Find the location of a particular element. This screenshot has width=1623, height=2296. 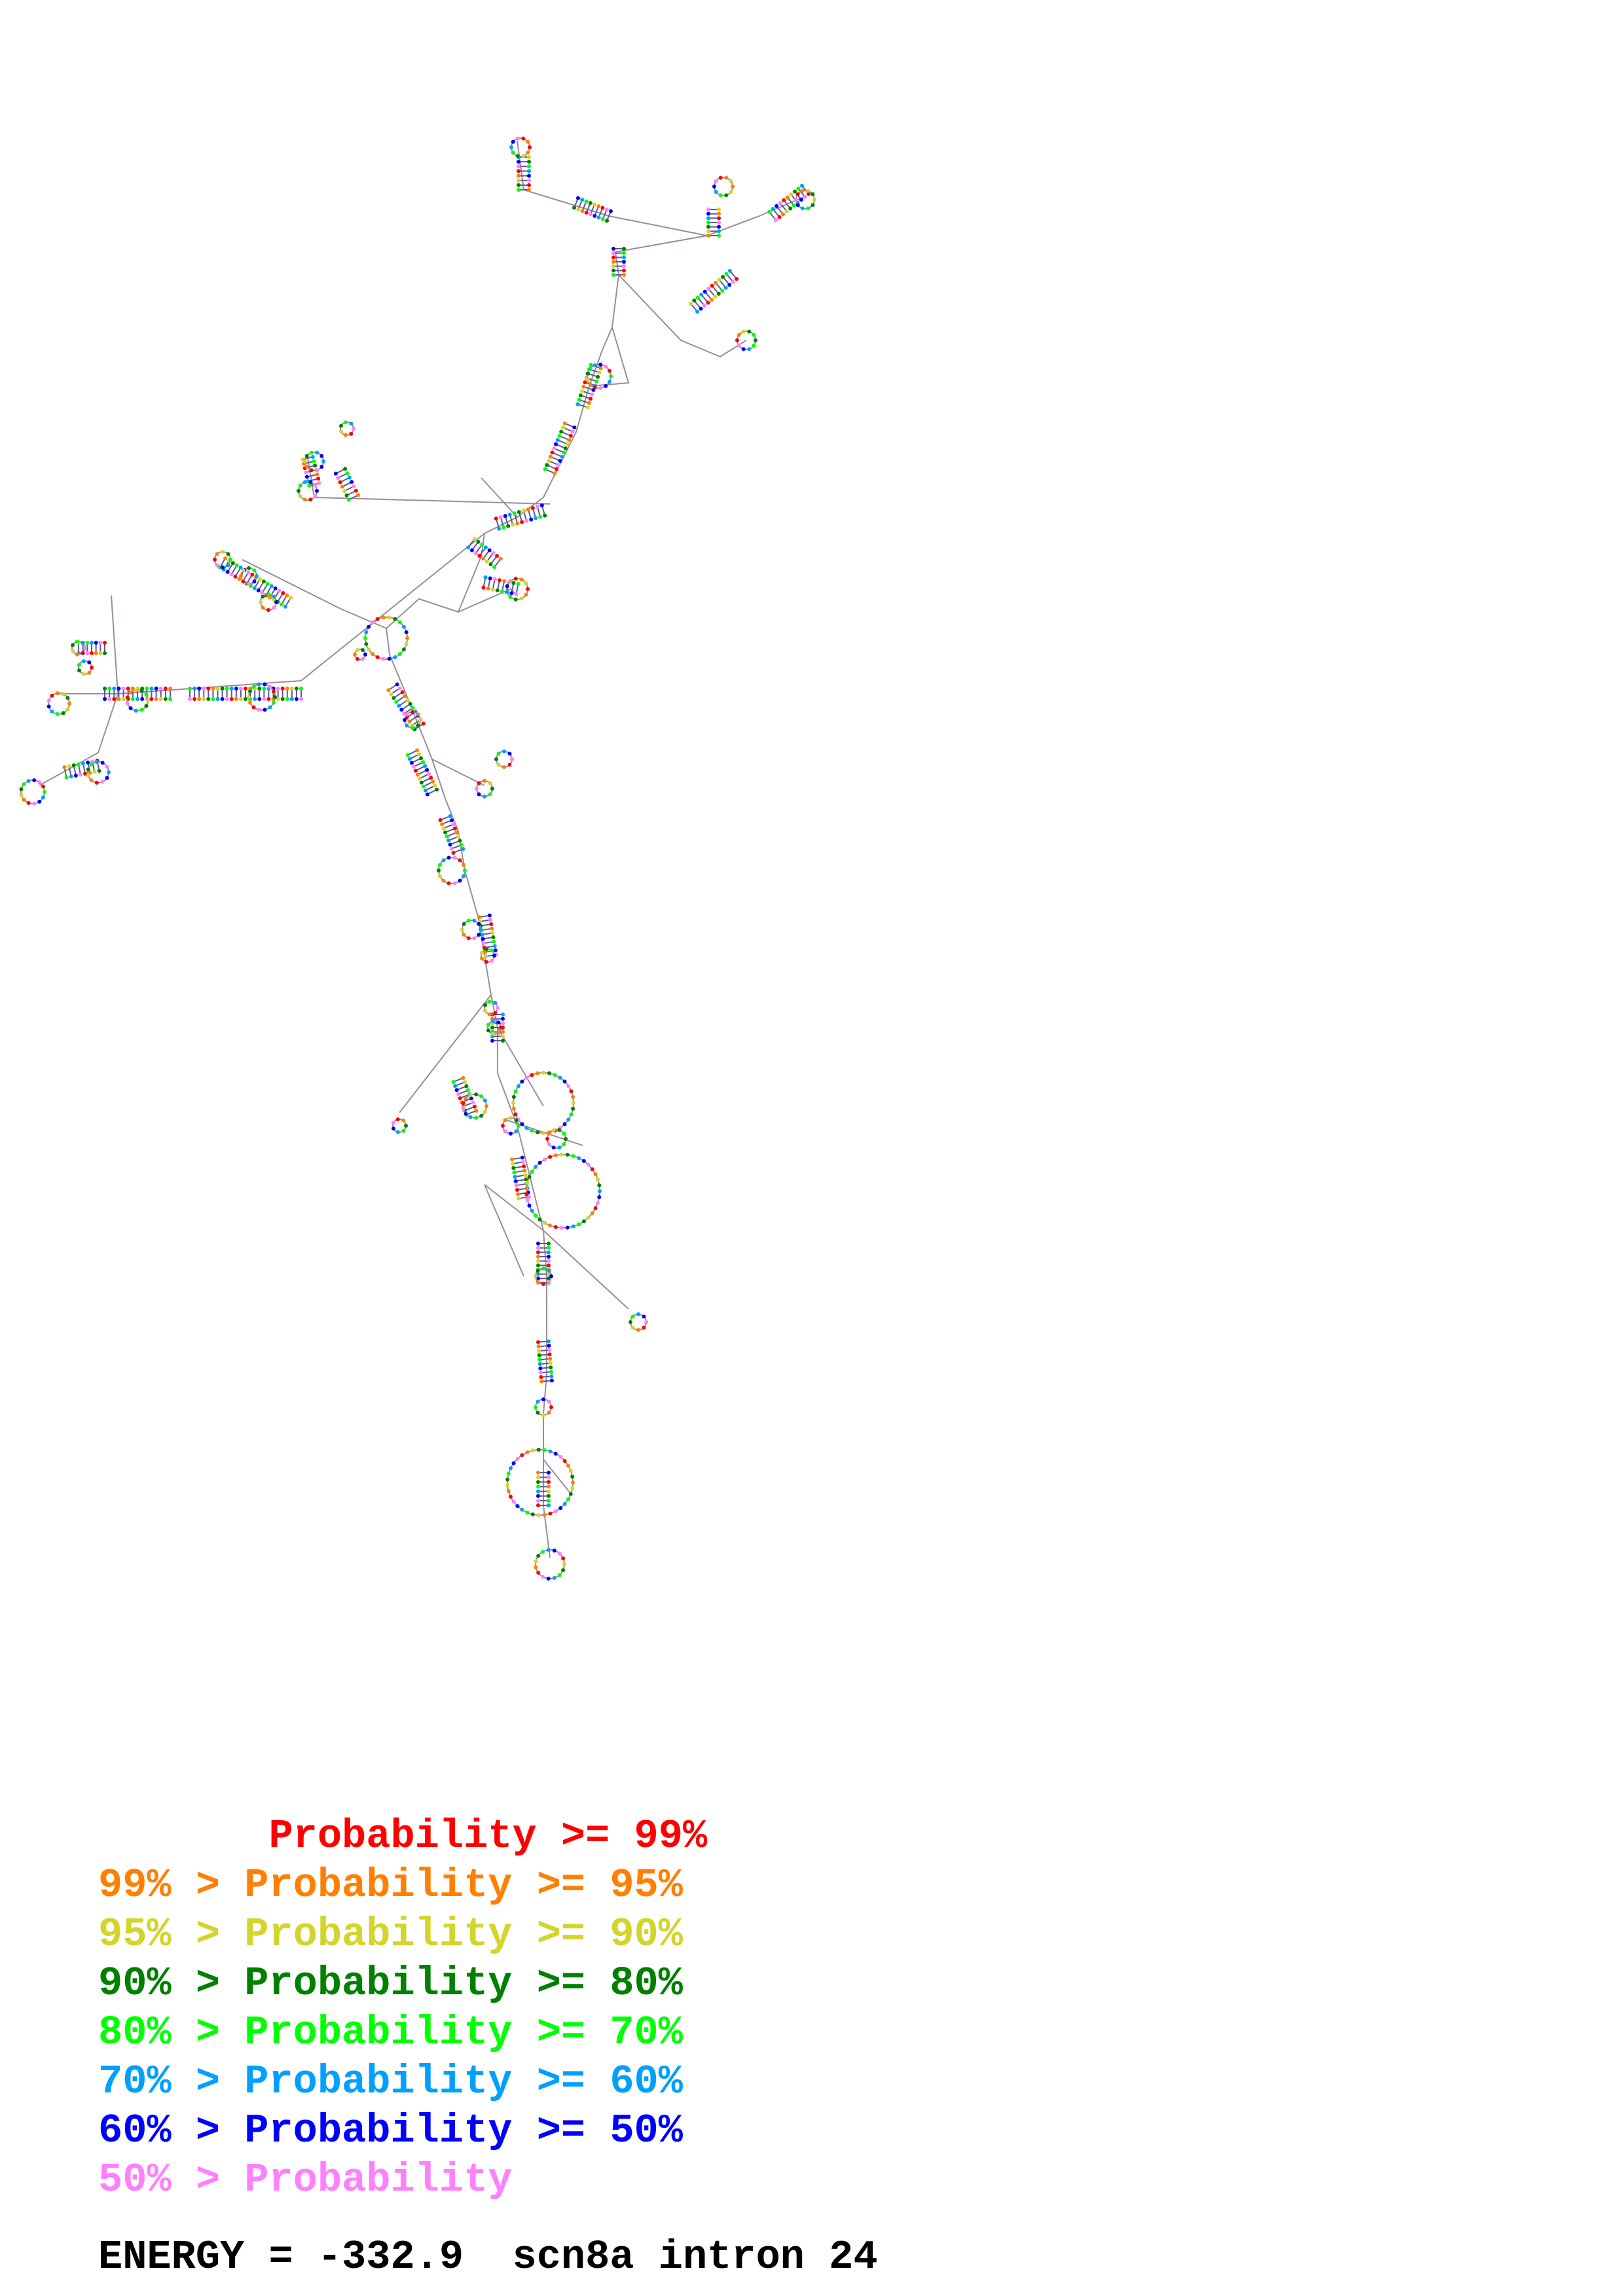

legend-line-7: 60% > Probability >= 50% is located at coordinates (390, 2131).